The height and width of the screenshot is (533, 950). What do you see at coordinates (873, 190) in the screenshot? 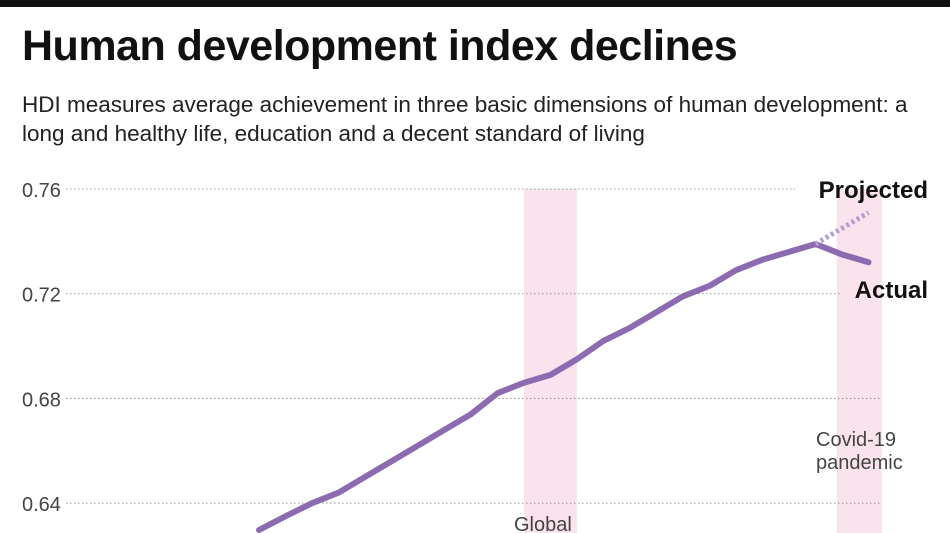
I see `series-label-projected: Projected` at bounding box center [873, 190].